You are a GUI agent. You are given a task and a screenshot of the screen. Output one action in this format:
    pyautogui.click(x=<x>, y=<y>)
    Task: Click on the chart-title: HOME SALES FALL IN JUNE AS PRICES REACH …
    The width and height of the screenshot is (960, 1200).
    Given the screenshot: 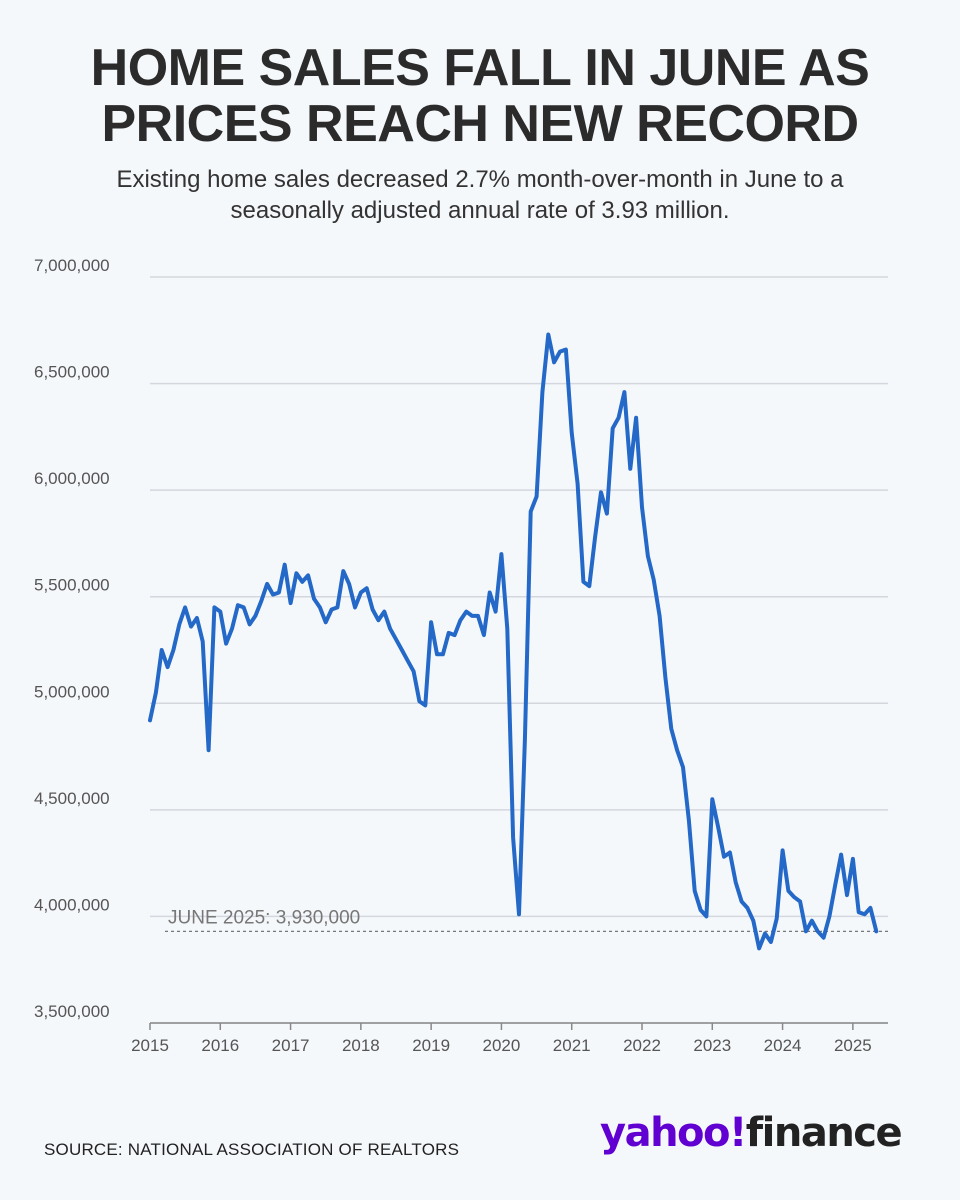 What is the action you would take?
    pyautogui.click(x=480, y=96)
    